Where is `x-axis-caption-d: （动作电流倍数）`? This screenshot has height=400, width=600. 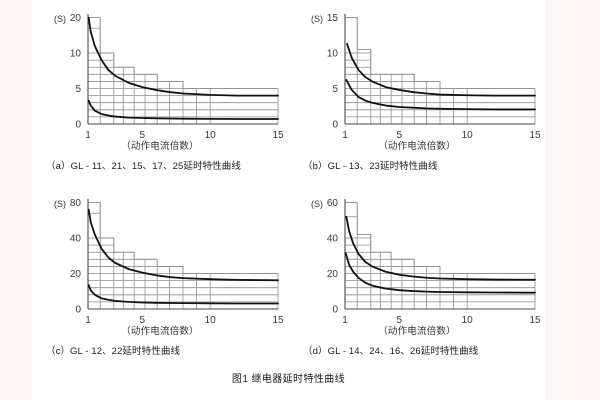 x-axis-caption-d: （动作电流倍数） is located at coordinates (417, 331).